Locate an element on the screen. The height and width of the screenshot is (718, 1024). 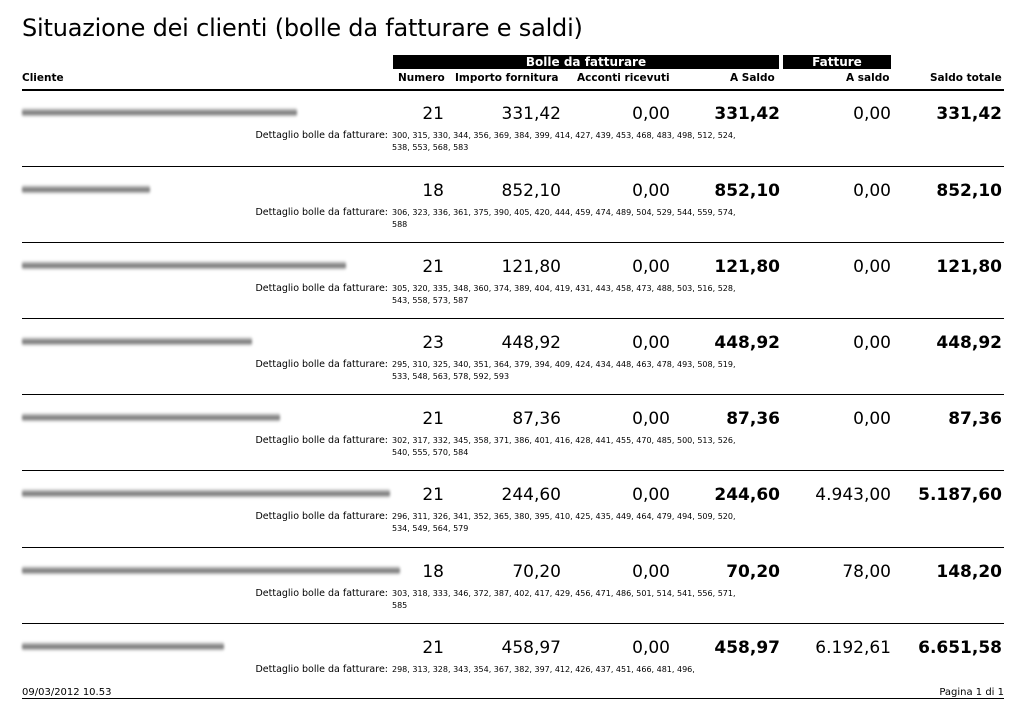
cell-saldo-totale: 87,36 is located at coordinates (975, 419).